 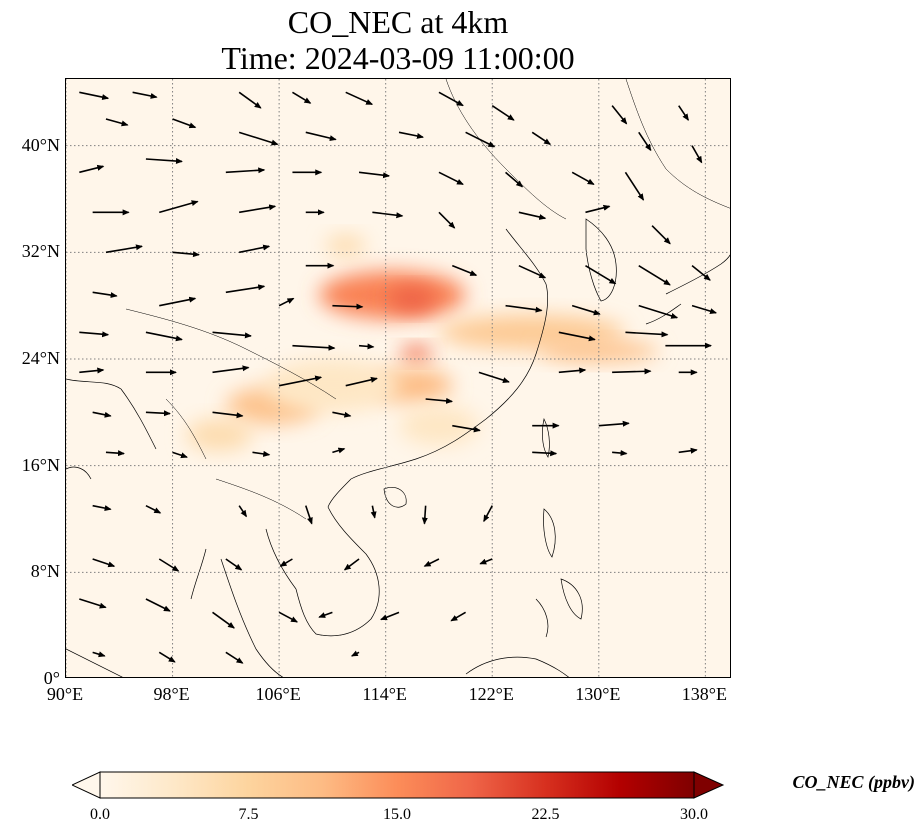 I want to click on lat-tick-label: 32°N, so click(x=40, y=251).